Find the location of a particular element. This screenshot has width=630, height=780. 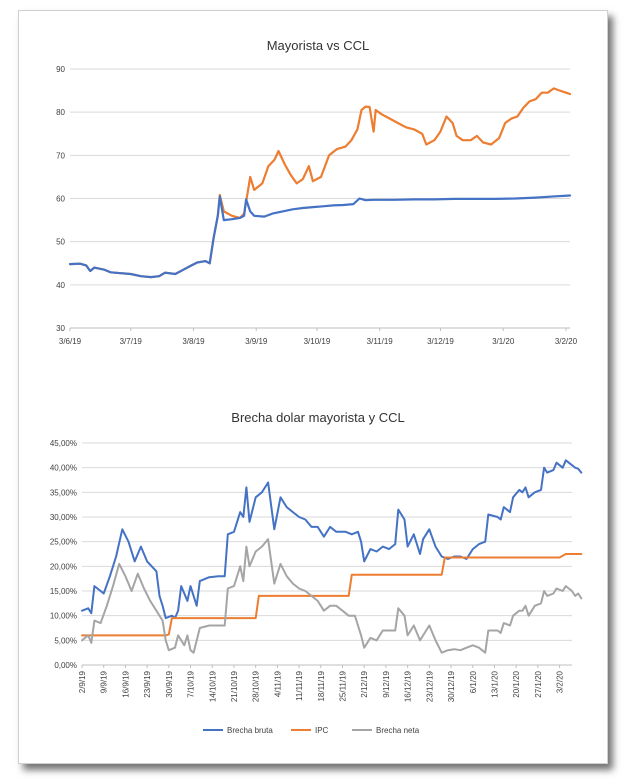

x-tick-label: 13/1/20 is located at coordinates (494, 683).